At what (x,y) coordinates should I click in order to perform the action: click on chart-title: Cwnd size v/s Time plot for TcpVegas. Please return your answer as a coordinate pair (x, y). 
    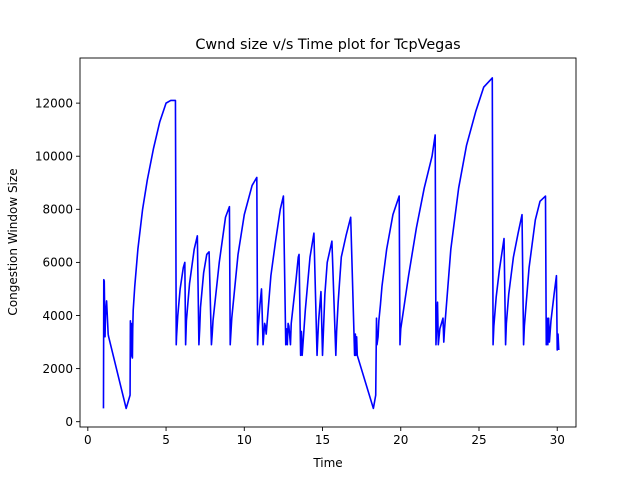
    Looking at the image, I should click on (327, 45).